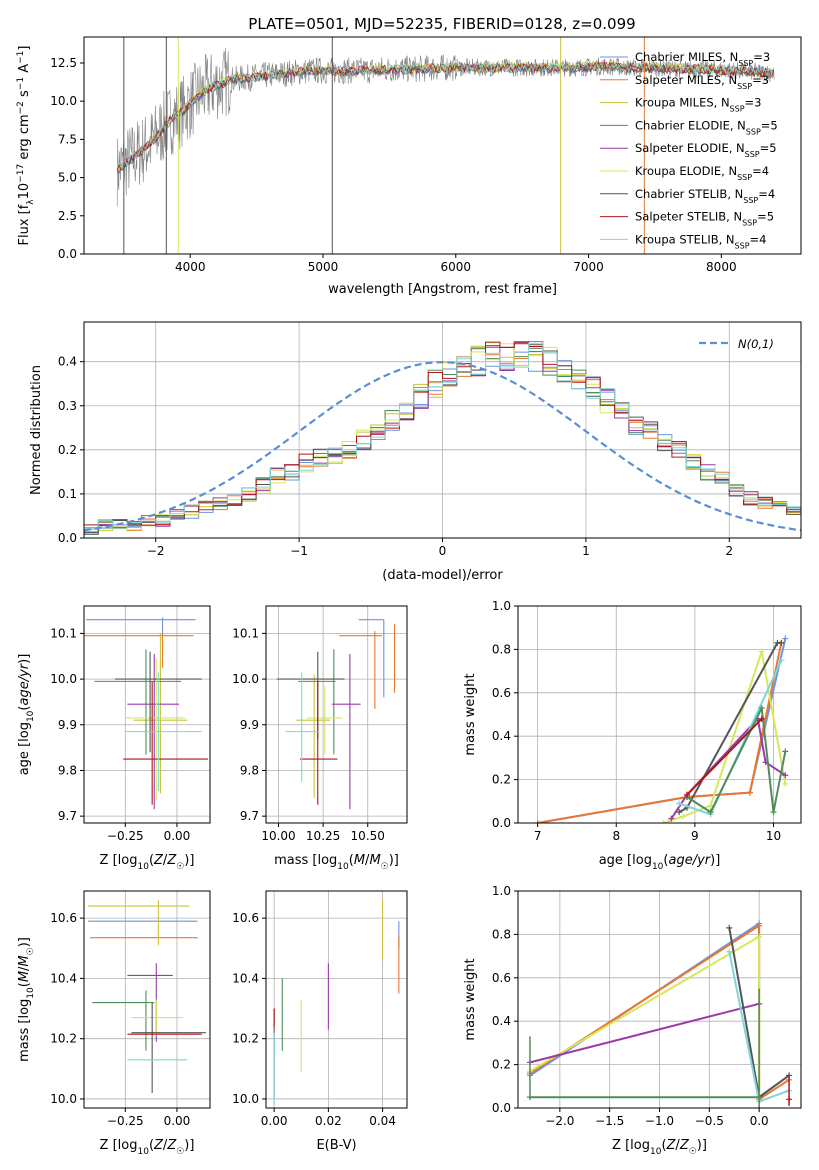  What do you see at coordinates (706, 150) in the screenshot?
I see `legend-label: Salpeter ELODIE, NSSP=5` at bounding box center [706, 150].